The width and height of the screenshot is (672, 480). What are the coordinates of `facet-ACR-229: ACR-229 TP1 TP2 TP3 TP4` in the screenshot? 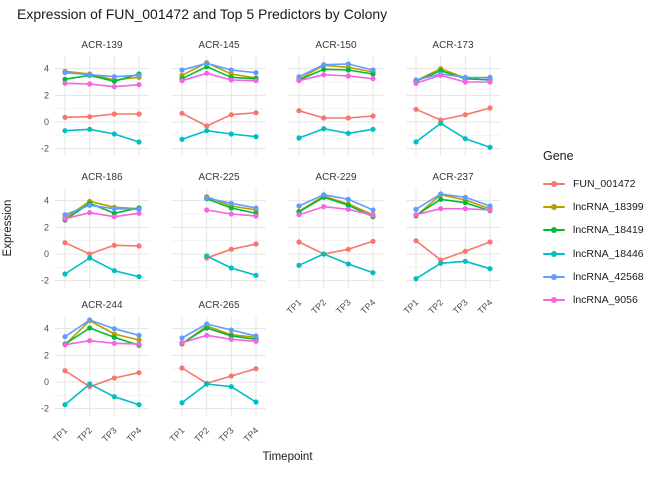 It's located at (334, 244).